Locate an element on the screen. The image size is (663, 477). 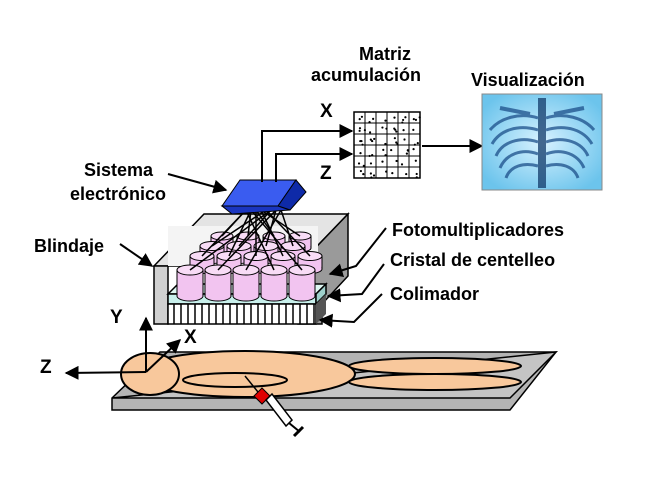
matrix-axis-x-label: X is located at coordinates (326, 111).